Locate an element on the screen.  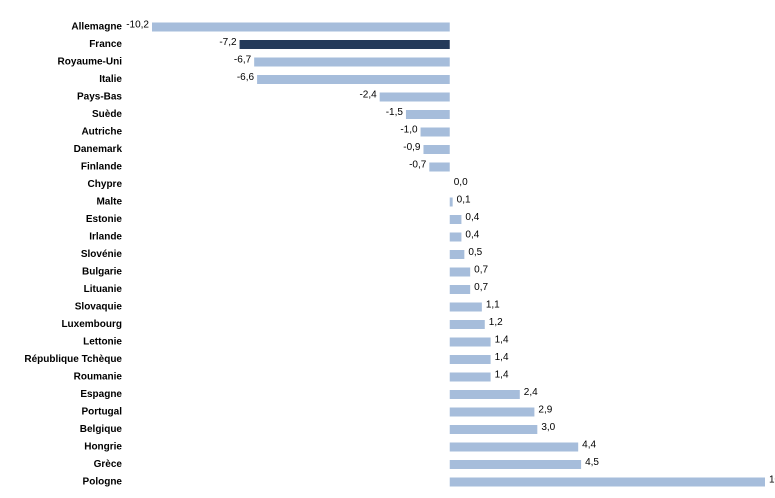
category-label: Lituanie is located at coordinates (103, 289).